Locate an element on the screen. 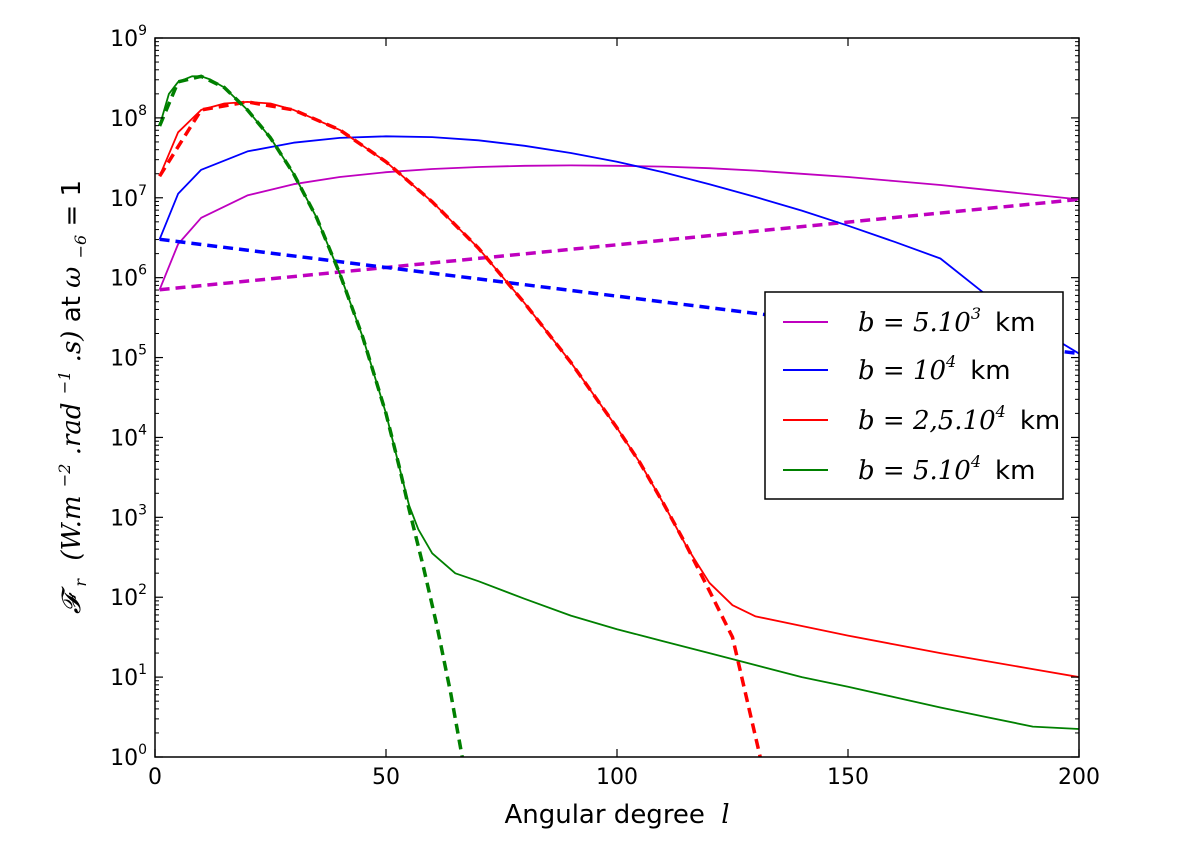 This screenshot has width=1200, height=847. legend-entry: b = 5.103 km is located at coordinates (909, 321).